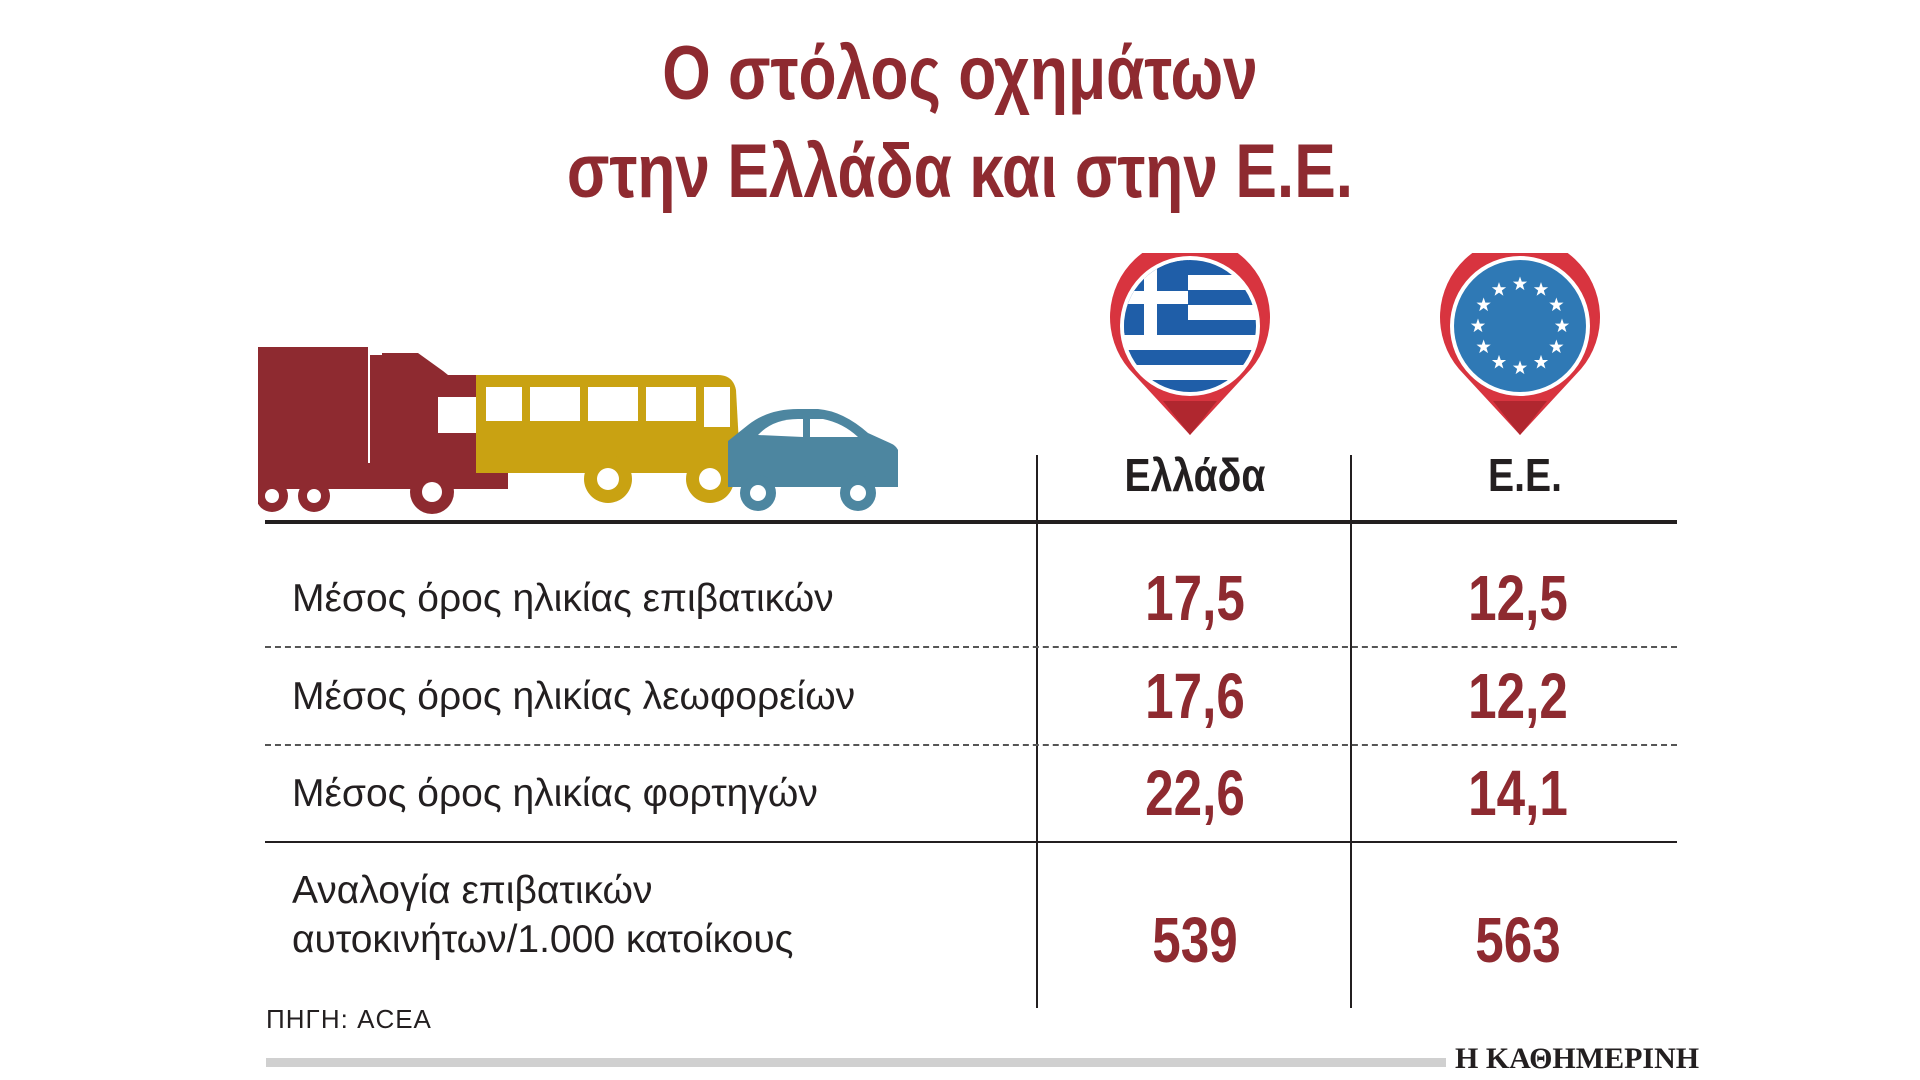 This screenshot has width=1920, height=1080. Describe the element at coordinates (971, 522) in the screenshot. I see `header-rule` at that location.